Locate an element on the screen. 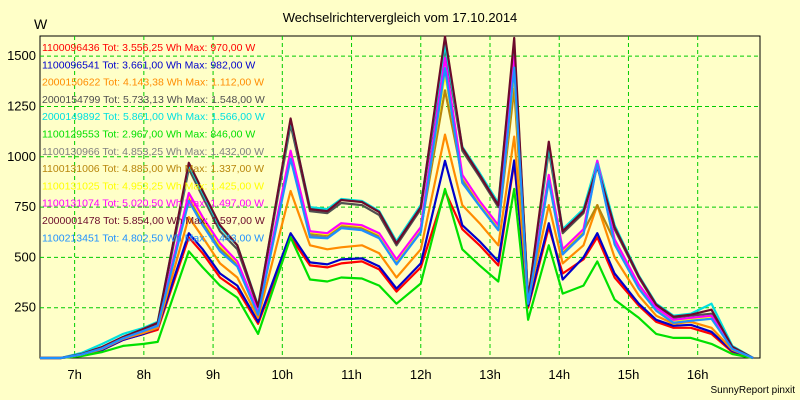  y-tick-label: 1500 is located at coordinates (21, 55).